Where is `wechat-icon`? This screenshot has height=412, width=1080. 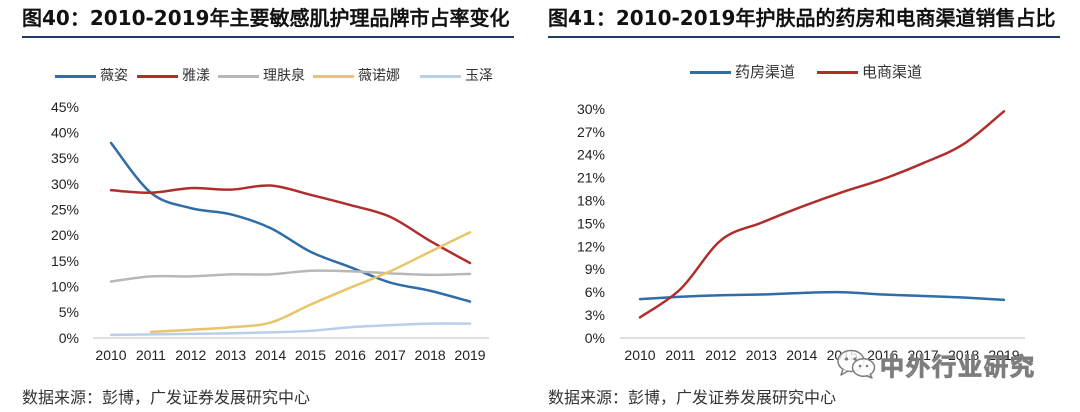
wechat-icon is located at coordinates (857, 364).